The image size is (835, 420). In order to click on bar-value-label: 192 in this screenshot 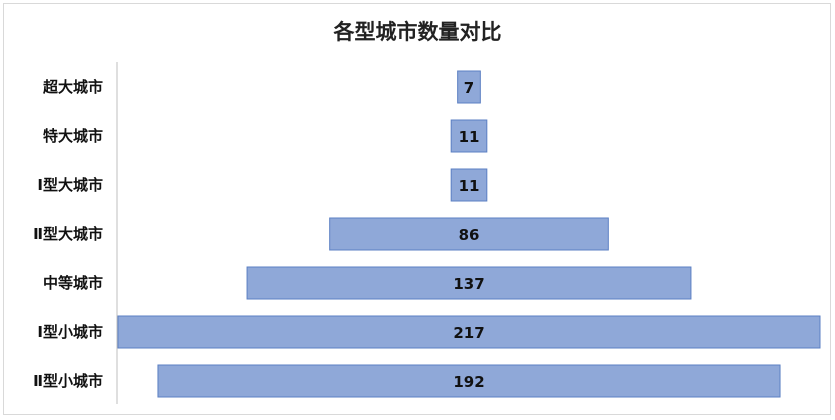, I will do `click(468, 382)`.